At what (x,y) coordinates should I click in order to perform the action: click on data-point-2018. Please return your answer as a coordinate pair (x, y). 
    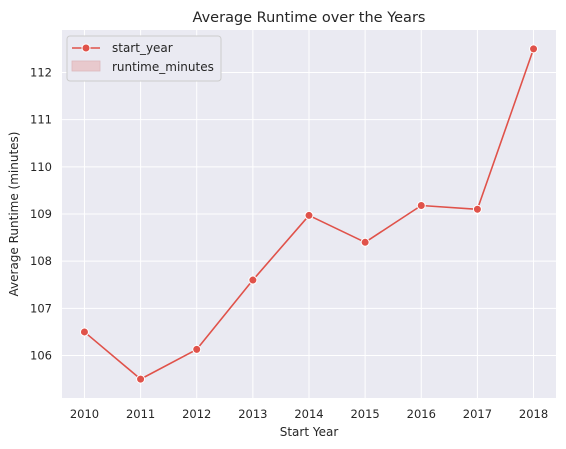
    Looking at the image, I should click on (534, 49).